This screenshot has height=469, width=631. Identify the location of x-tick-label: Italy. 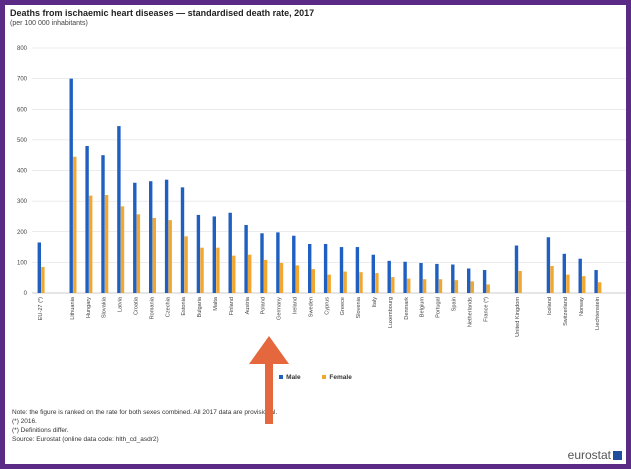
(375, 302).